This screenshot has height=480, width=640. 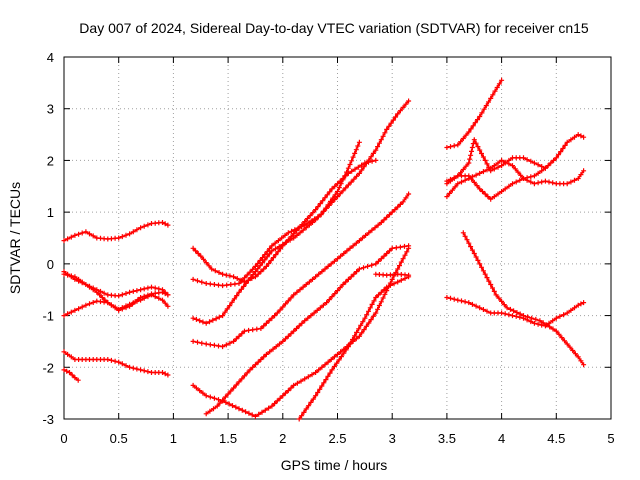 I want to click on series-s10, so click(x=301, y=270).